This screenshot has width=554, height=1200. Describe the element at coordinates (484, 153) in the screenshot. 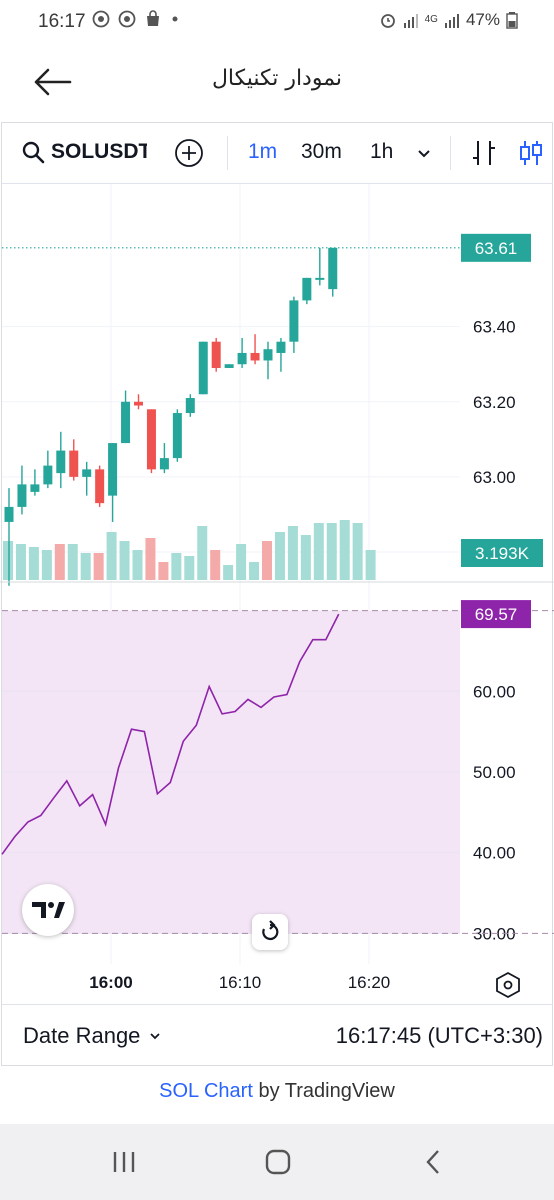

I see `bar-chart-type-icon` at that location.